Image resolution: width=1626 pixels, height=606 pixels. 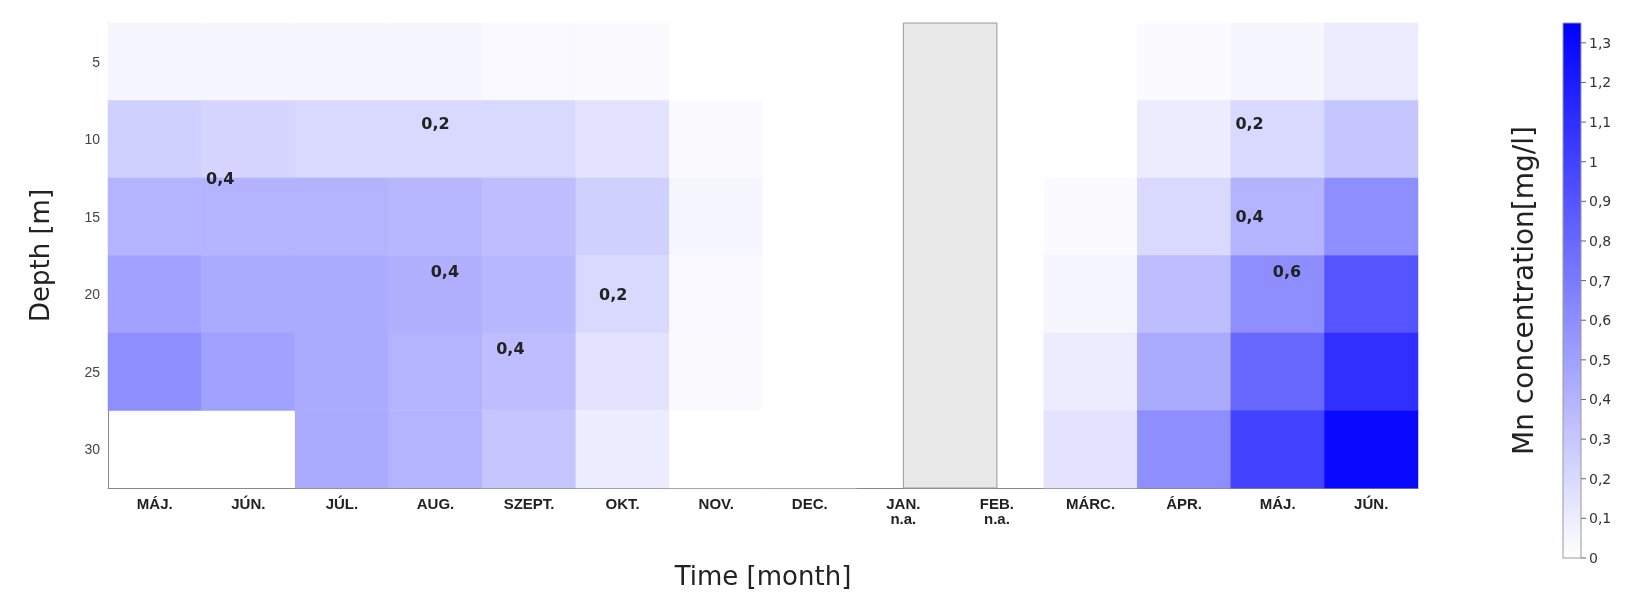 I want to click on x-tick-label: JÚL., so click(x=342, y=503).